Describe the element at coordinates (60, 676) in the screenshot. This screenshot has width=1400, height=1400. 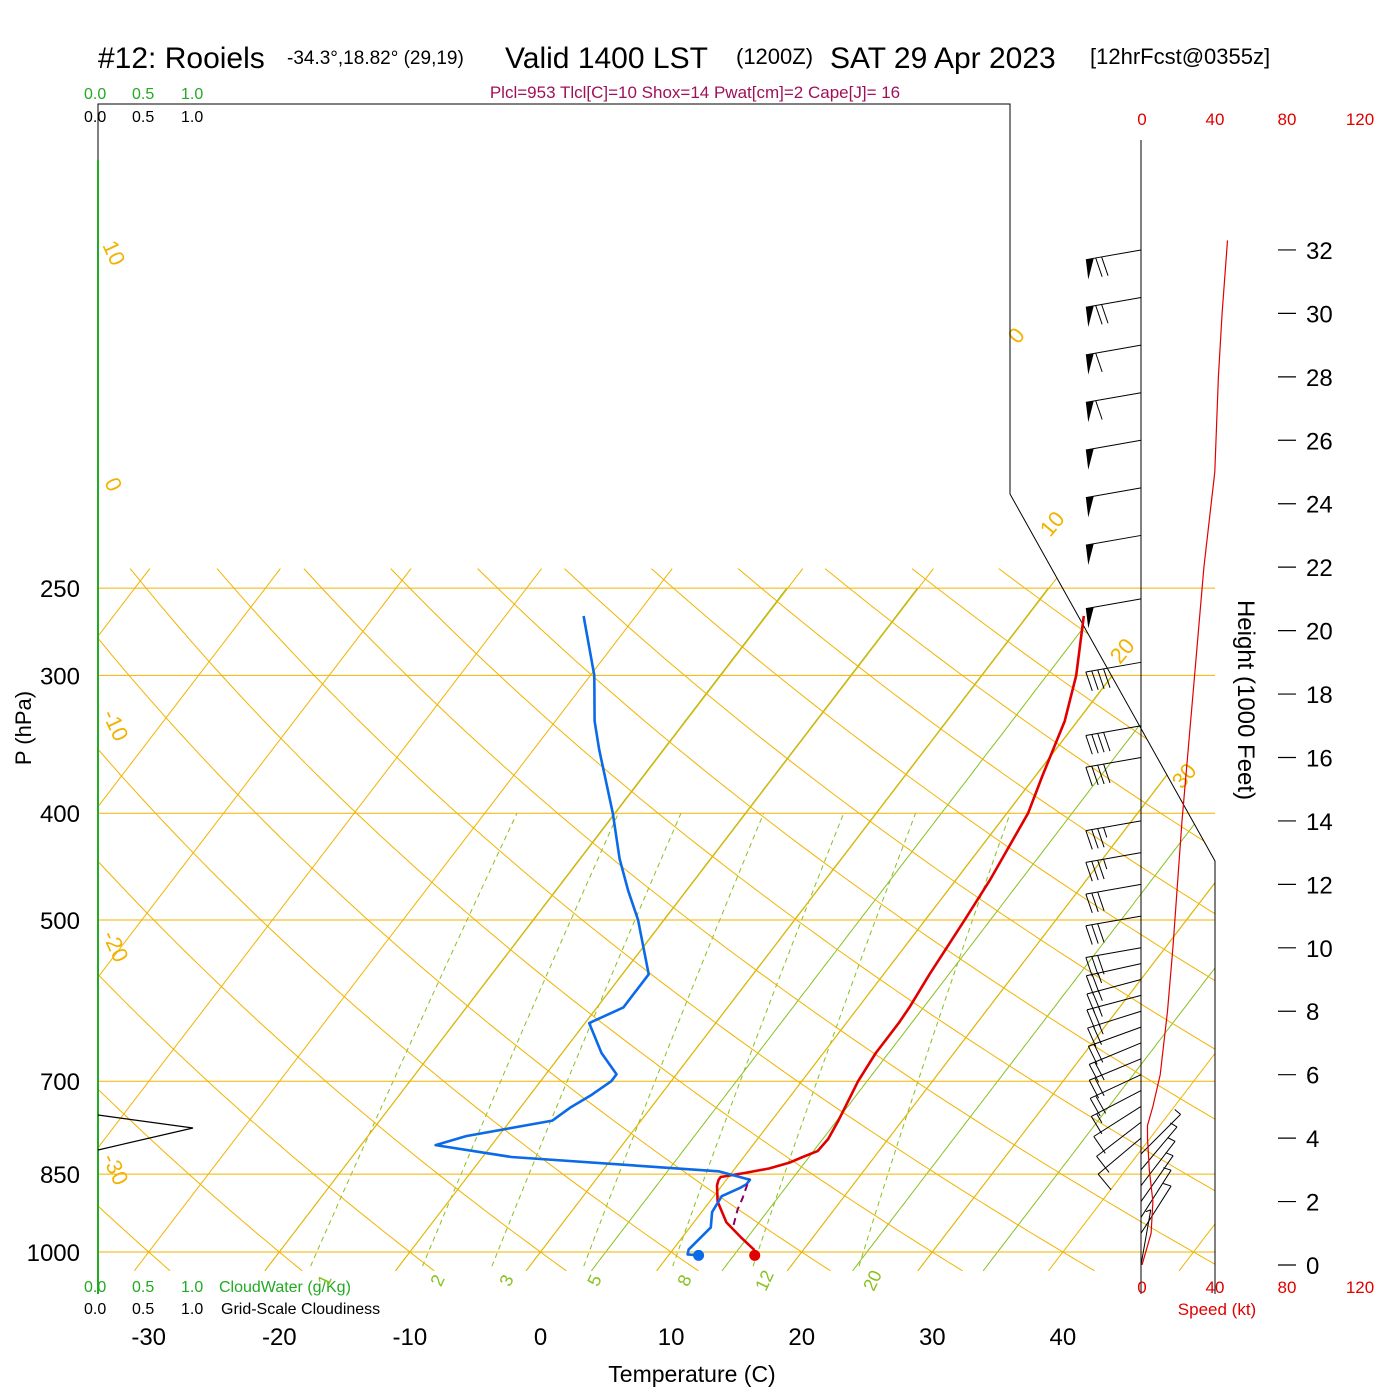
I see `pressure-tick-300: 300` at that location.